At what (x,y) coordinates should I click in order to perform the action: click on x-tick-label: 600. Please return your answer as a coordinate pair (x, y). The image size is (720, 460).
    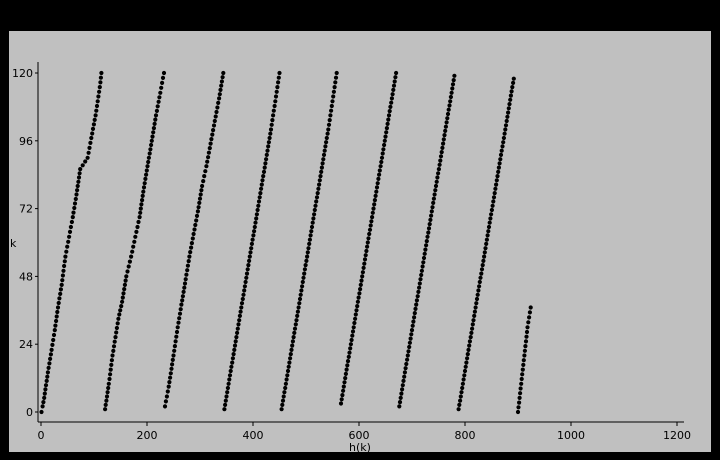
    Looking at the image, I should click on (359, 435).